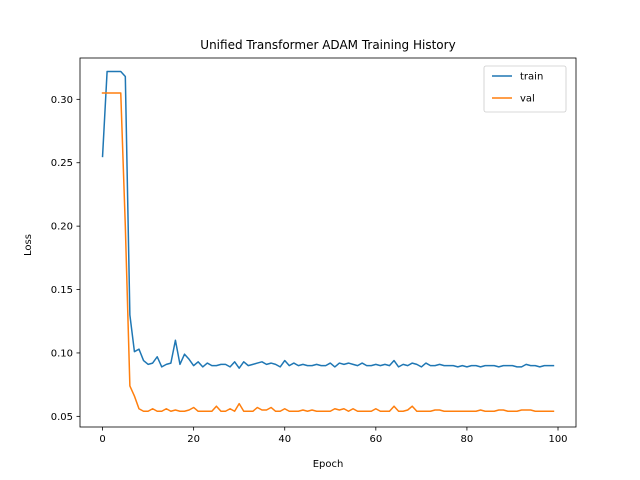 This screenshot has height=480, width=640. What do you see at coordinates (62, 353) in the screenshot?
I see `y-tick-label: 0.10` at bounding box center [62, 353].